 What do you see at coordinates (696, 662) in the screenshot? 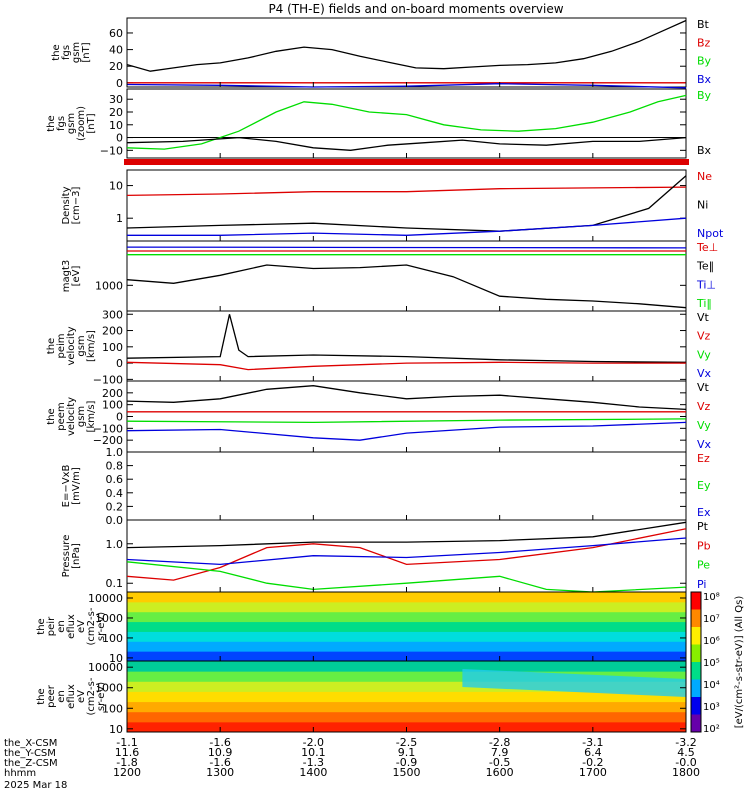
I see `colorbar-frame` at bounding box center [696, 662].